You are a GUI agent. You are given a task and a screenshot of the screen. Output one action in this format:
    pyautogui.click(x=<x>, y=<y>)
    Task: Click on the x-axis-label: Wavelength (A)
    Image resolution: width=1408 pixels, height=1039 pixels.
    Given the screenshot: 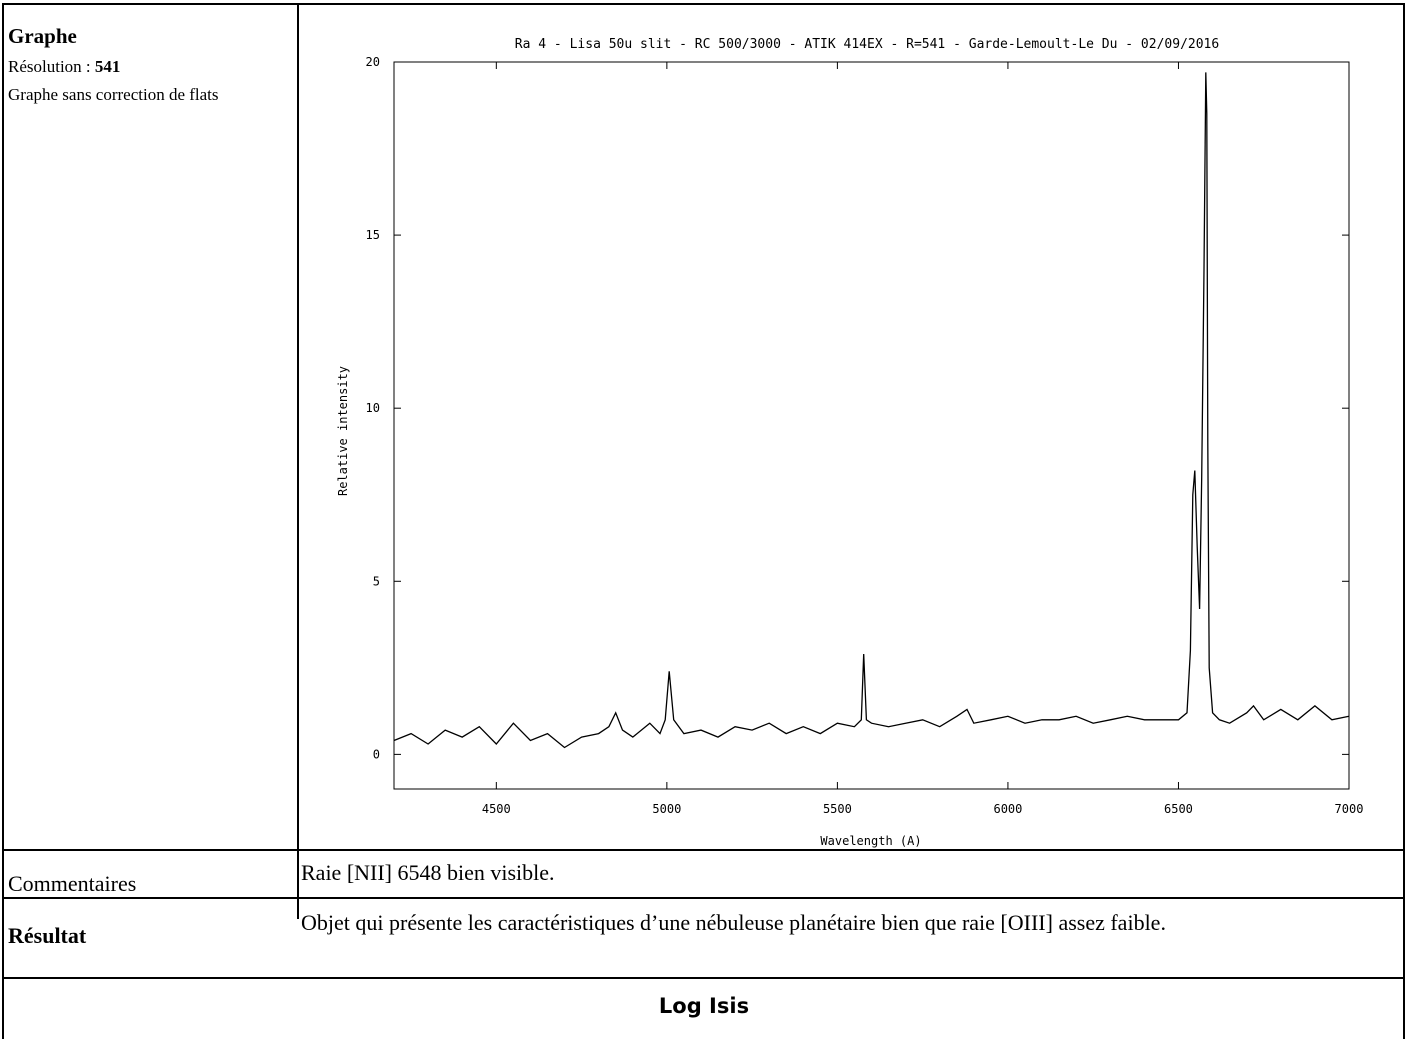 What is the action you would take?
    pyautogui.click(x=870, y=841)
    